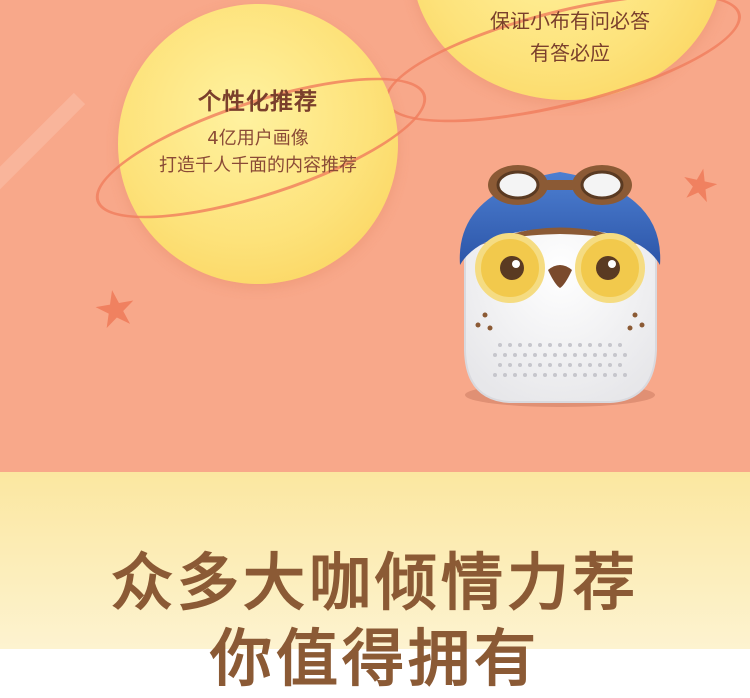 This screenshot has width=750, height=698. I want to click on headline-line2: 你值得拥有, so click(374, 658).